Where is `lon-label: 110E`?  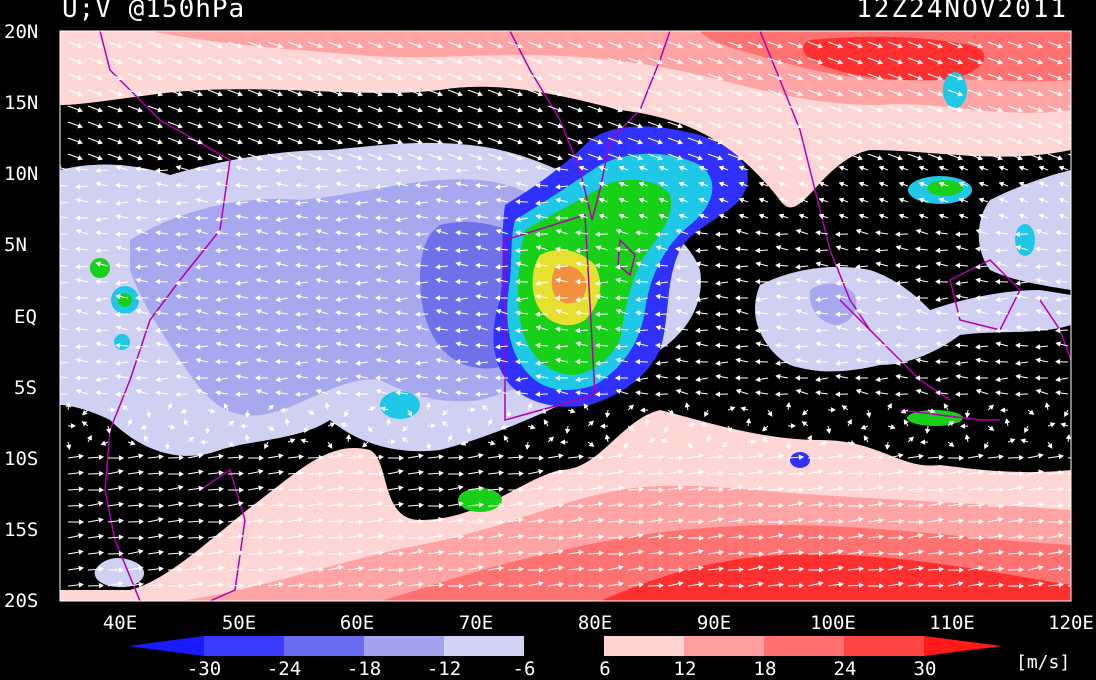 lon-label: 110E is located at coordinates (952, 623).